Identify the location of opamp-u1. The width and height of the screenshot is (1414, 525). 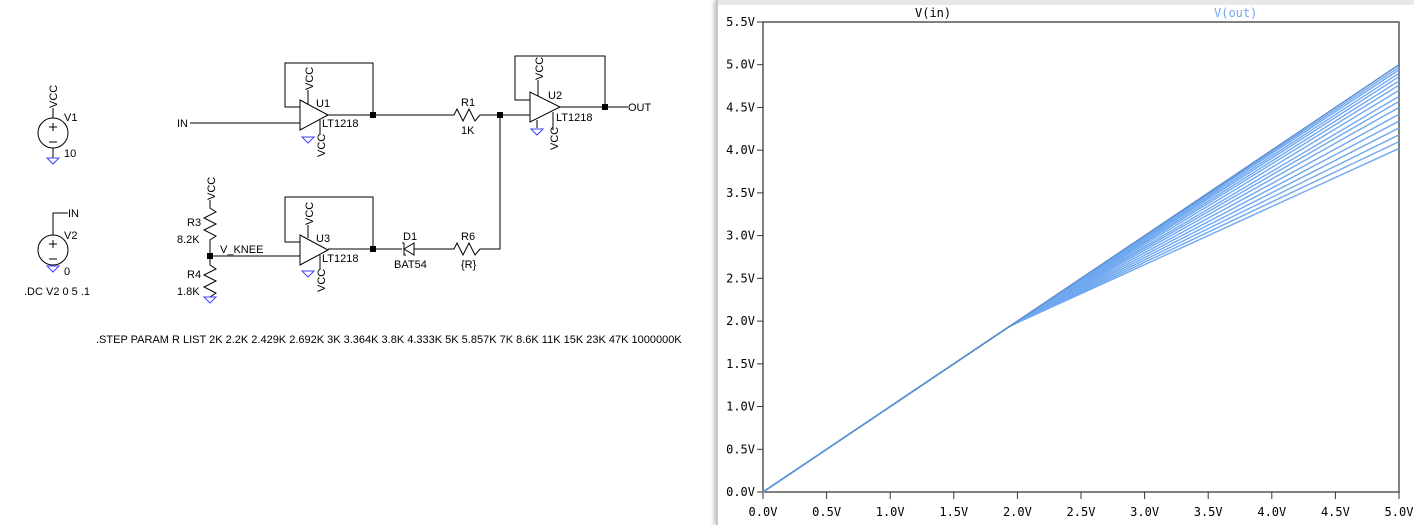
(367, 98).